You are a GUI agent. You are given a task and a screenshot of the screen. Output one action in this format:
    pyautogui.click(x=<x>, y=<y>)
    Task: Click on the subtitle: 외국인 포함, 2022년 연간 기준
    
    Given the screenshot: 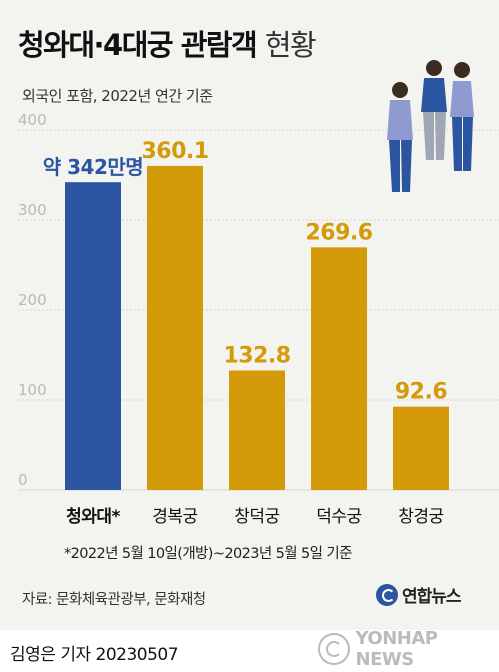 What is the action you would take?
    pyautogui.click(x=117, y=96)
    